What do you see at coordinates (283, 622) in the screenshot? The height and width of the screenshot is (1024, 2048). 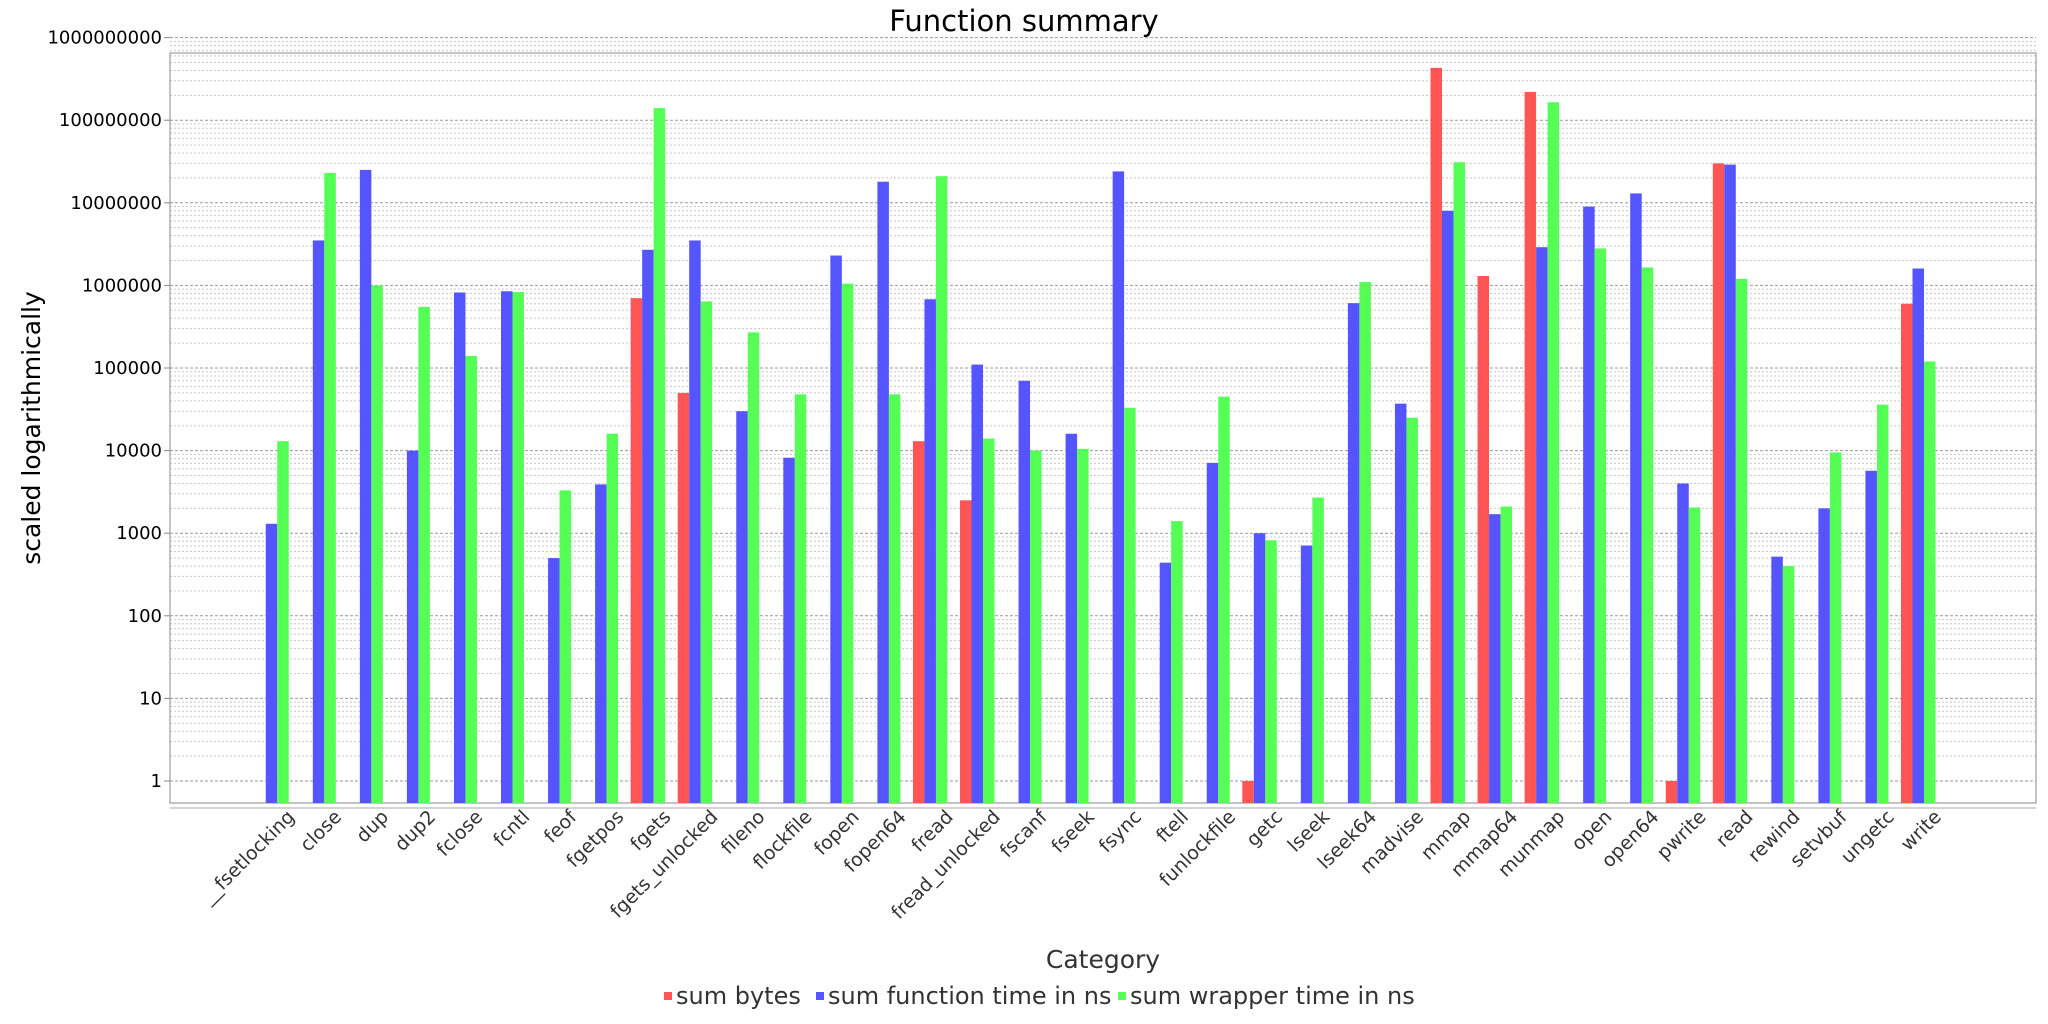 I see `bar-__fsetlocking-2` at bounding box center [283, 622].